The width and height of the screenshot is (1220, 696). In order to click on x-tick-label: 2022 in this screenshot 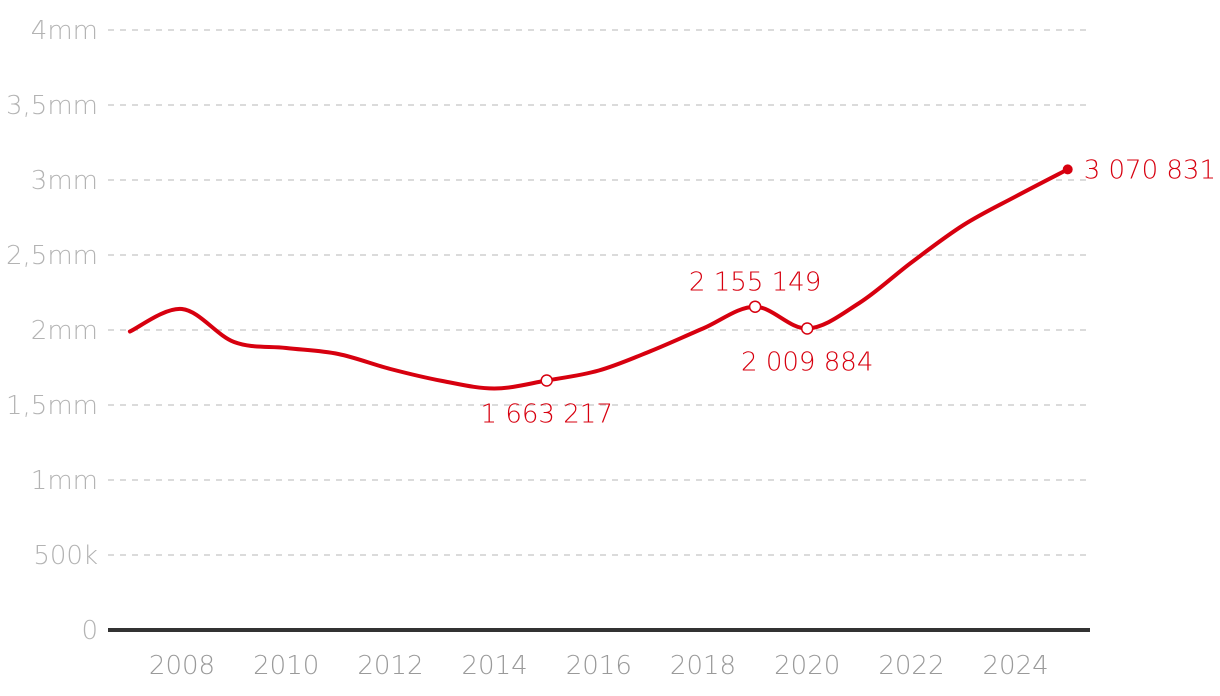, I will do `click(911, 666)`.